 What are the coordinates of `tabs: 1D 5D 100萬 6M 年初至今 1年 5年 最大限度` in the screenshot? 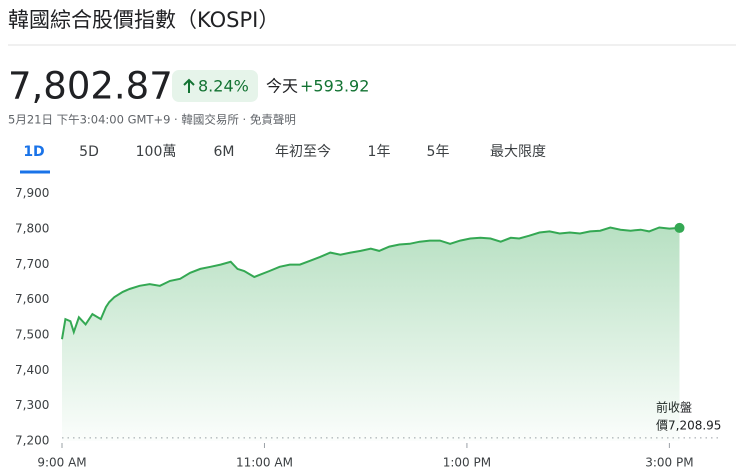 It's located at (284, 151).